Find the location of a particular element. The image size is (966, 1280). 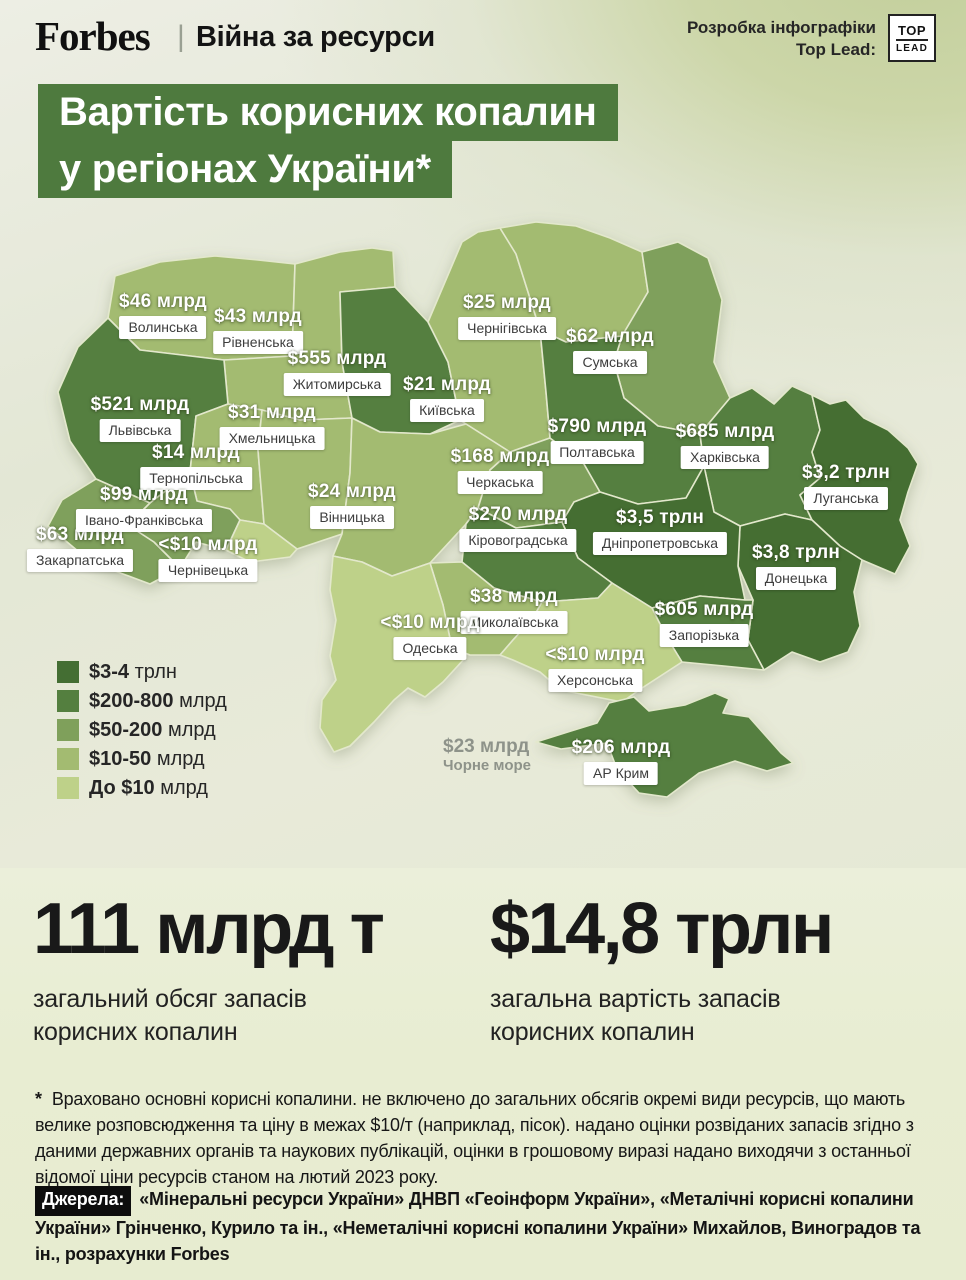

region-value: $685 млрд is located at coordinates (725, 431).